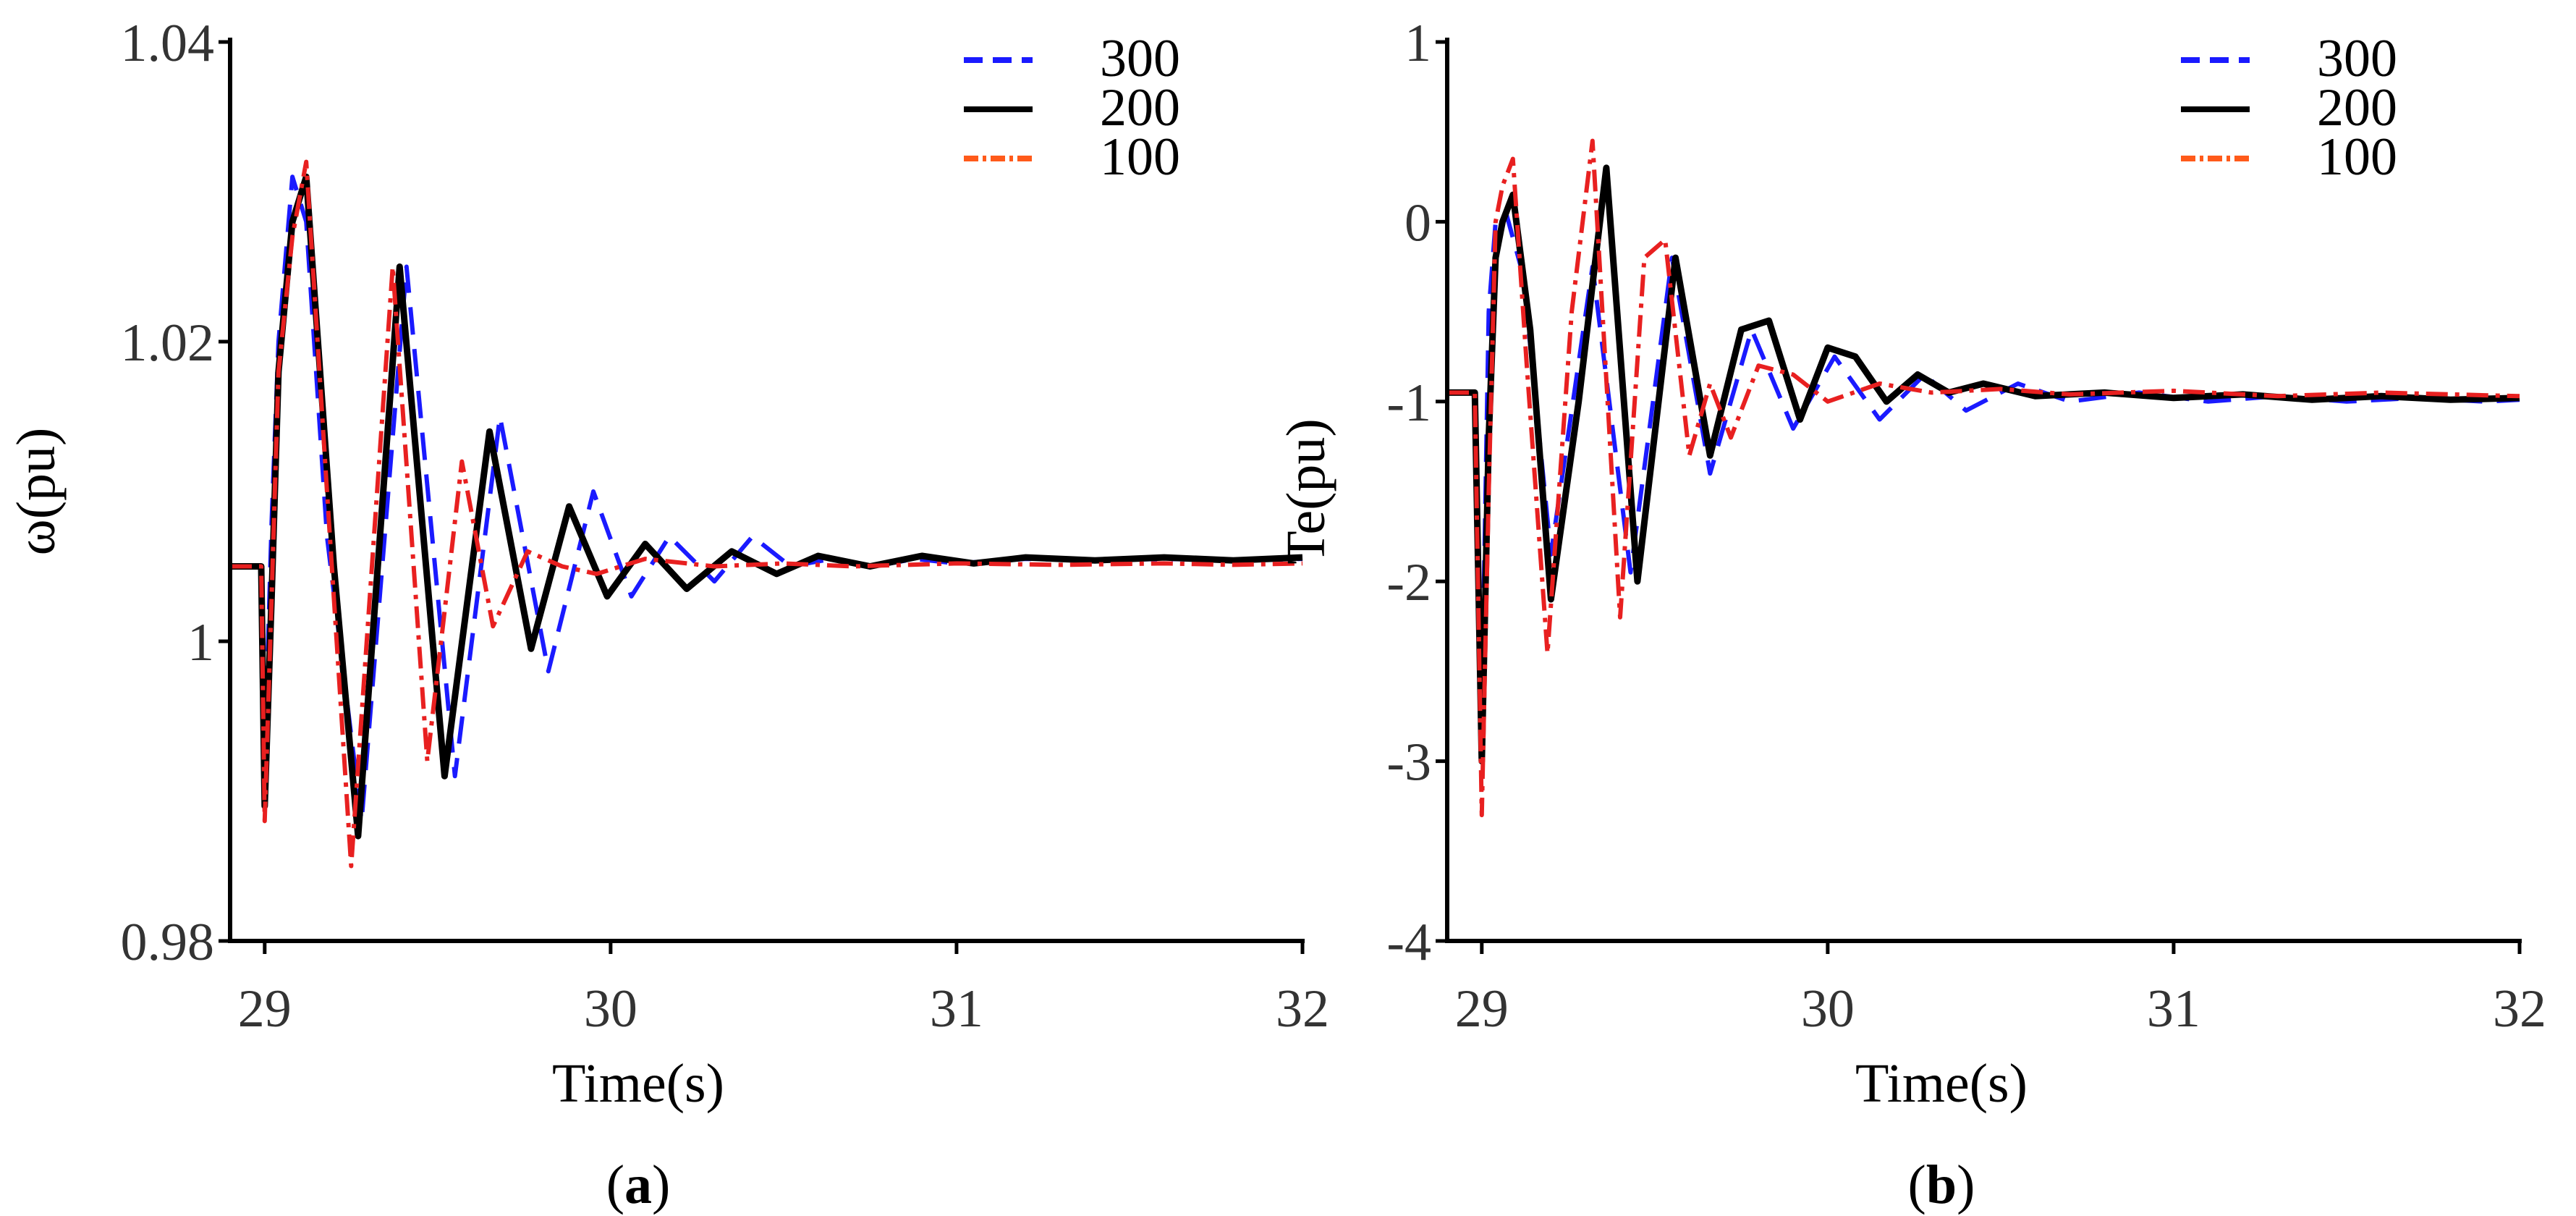 This screenshot has height=1216, width=2576. What do you see at coordinates (1408, 582) in the screenshot?
I see `y-tick-label: -2` at bounding box center [1408, 582].